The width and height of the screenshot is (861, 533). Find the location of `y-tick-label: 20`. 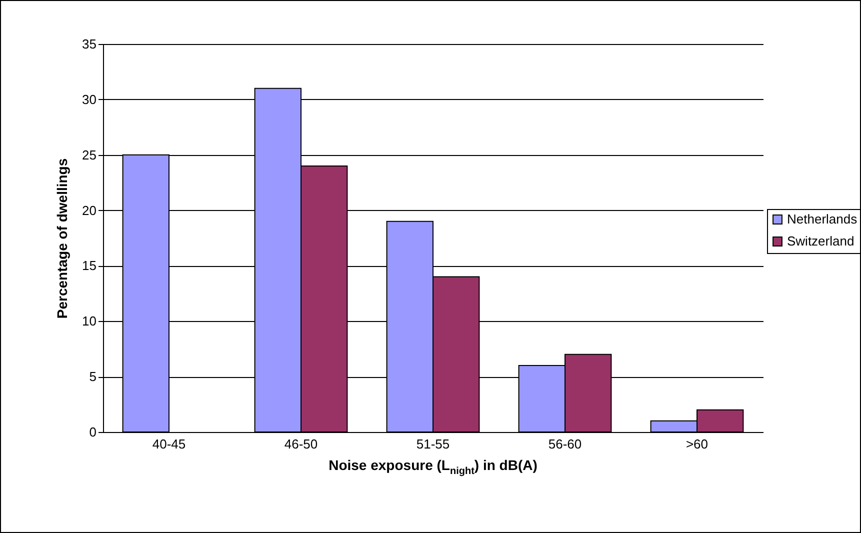

y-tick-label: 20 is located at coordinates (89, 210).